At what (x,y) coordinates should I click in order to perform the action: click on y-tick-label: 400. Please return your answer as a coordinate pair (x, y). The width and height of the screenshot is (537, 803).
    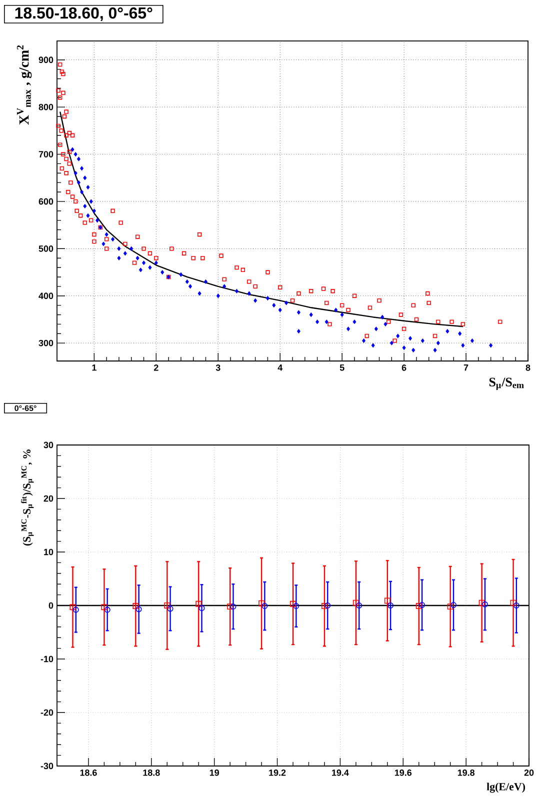
    Looking at the image, I should click on (45, 296).